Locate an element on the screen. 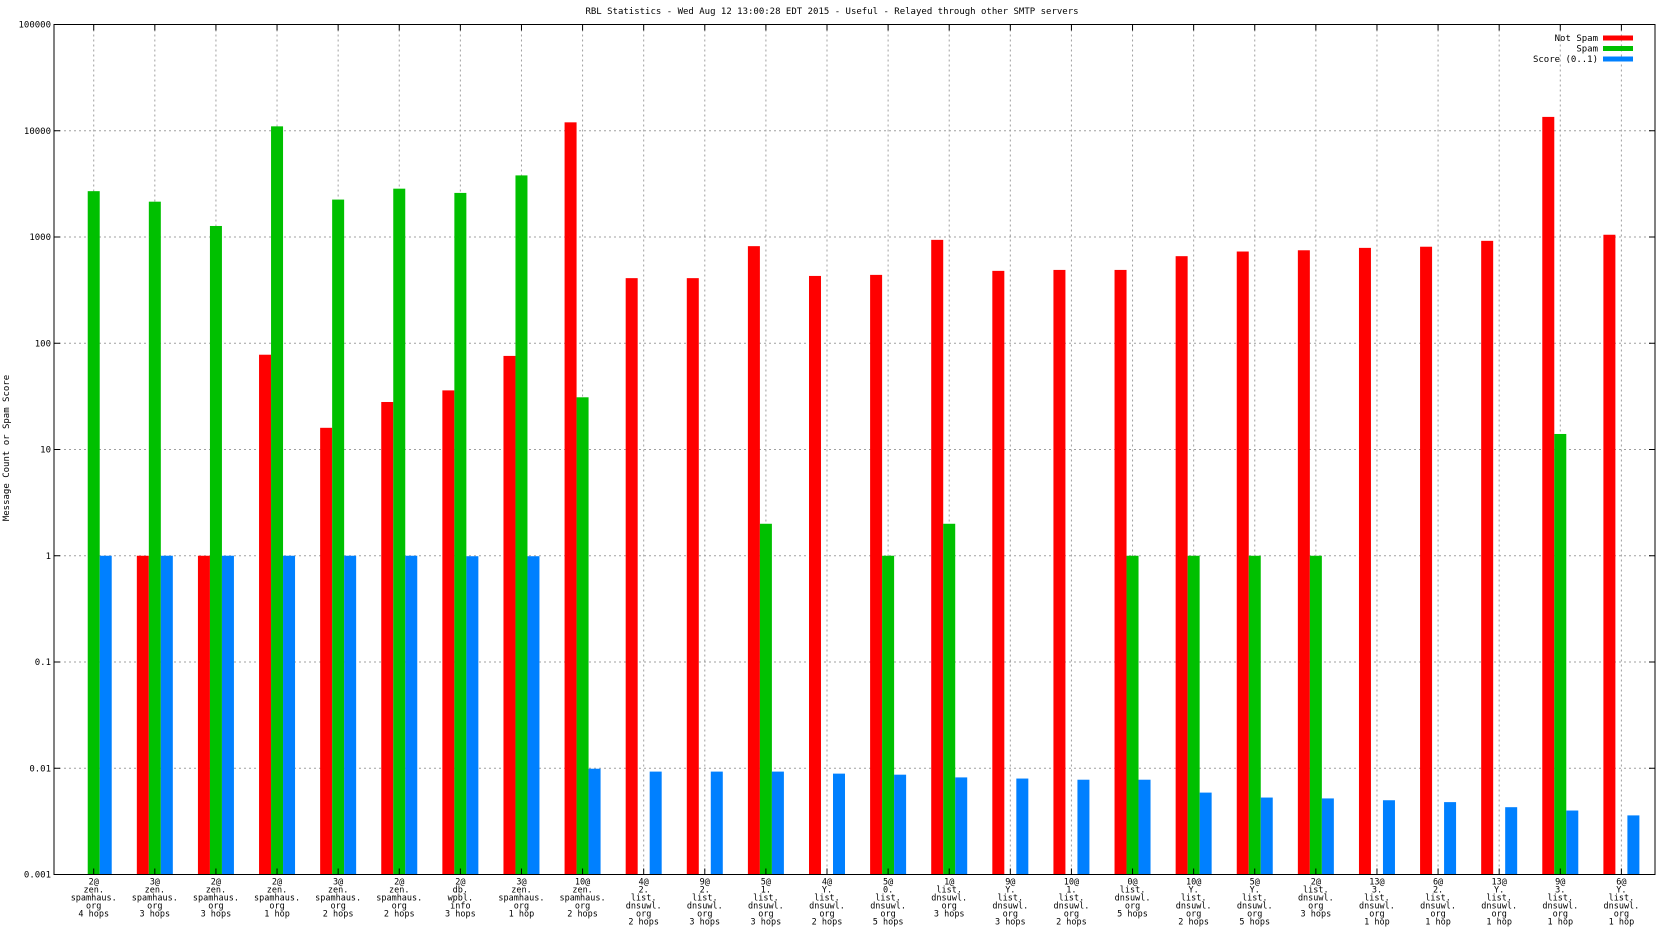 This screenshot has width=1664, height=936. legend-swatch is located at coordinates (1618, 59).